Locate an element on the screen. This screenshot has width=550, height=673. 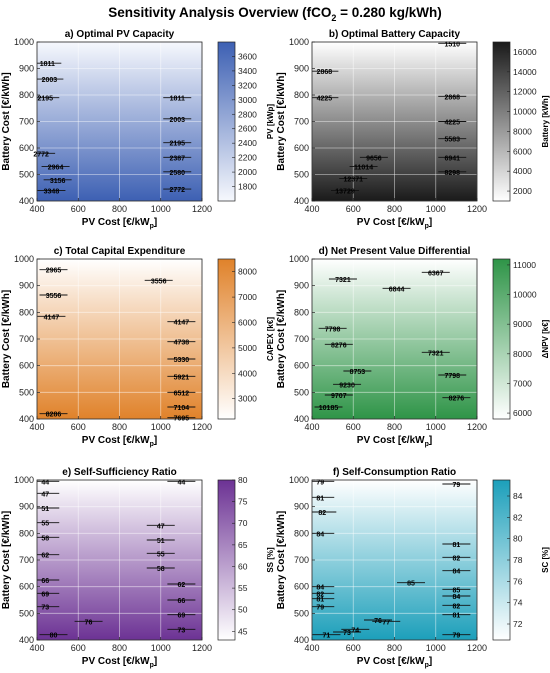
contour-label: 2964 is located at coordinates (56, 168).